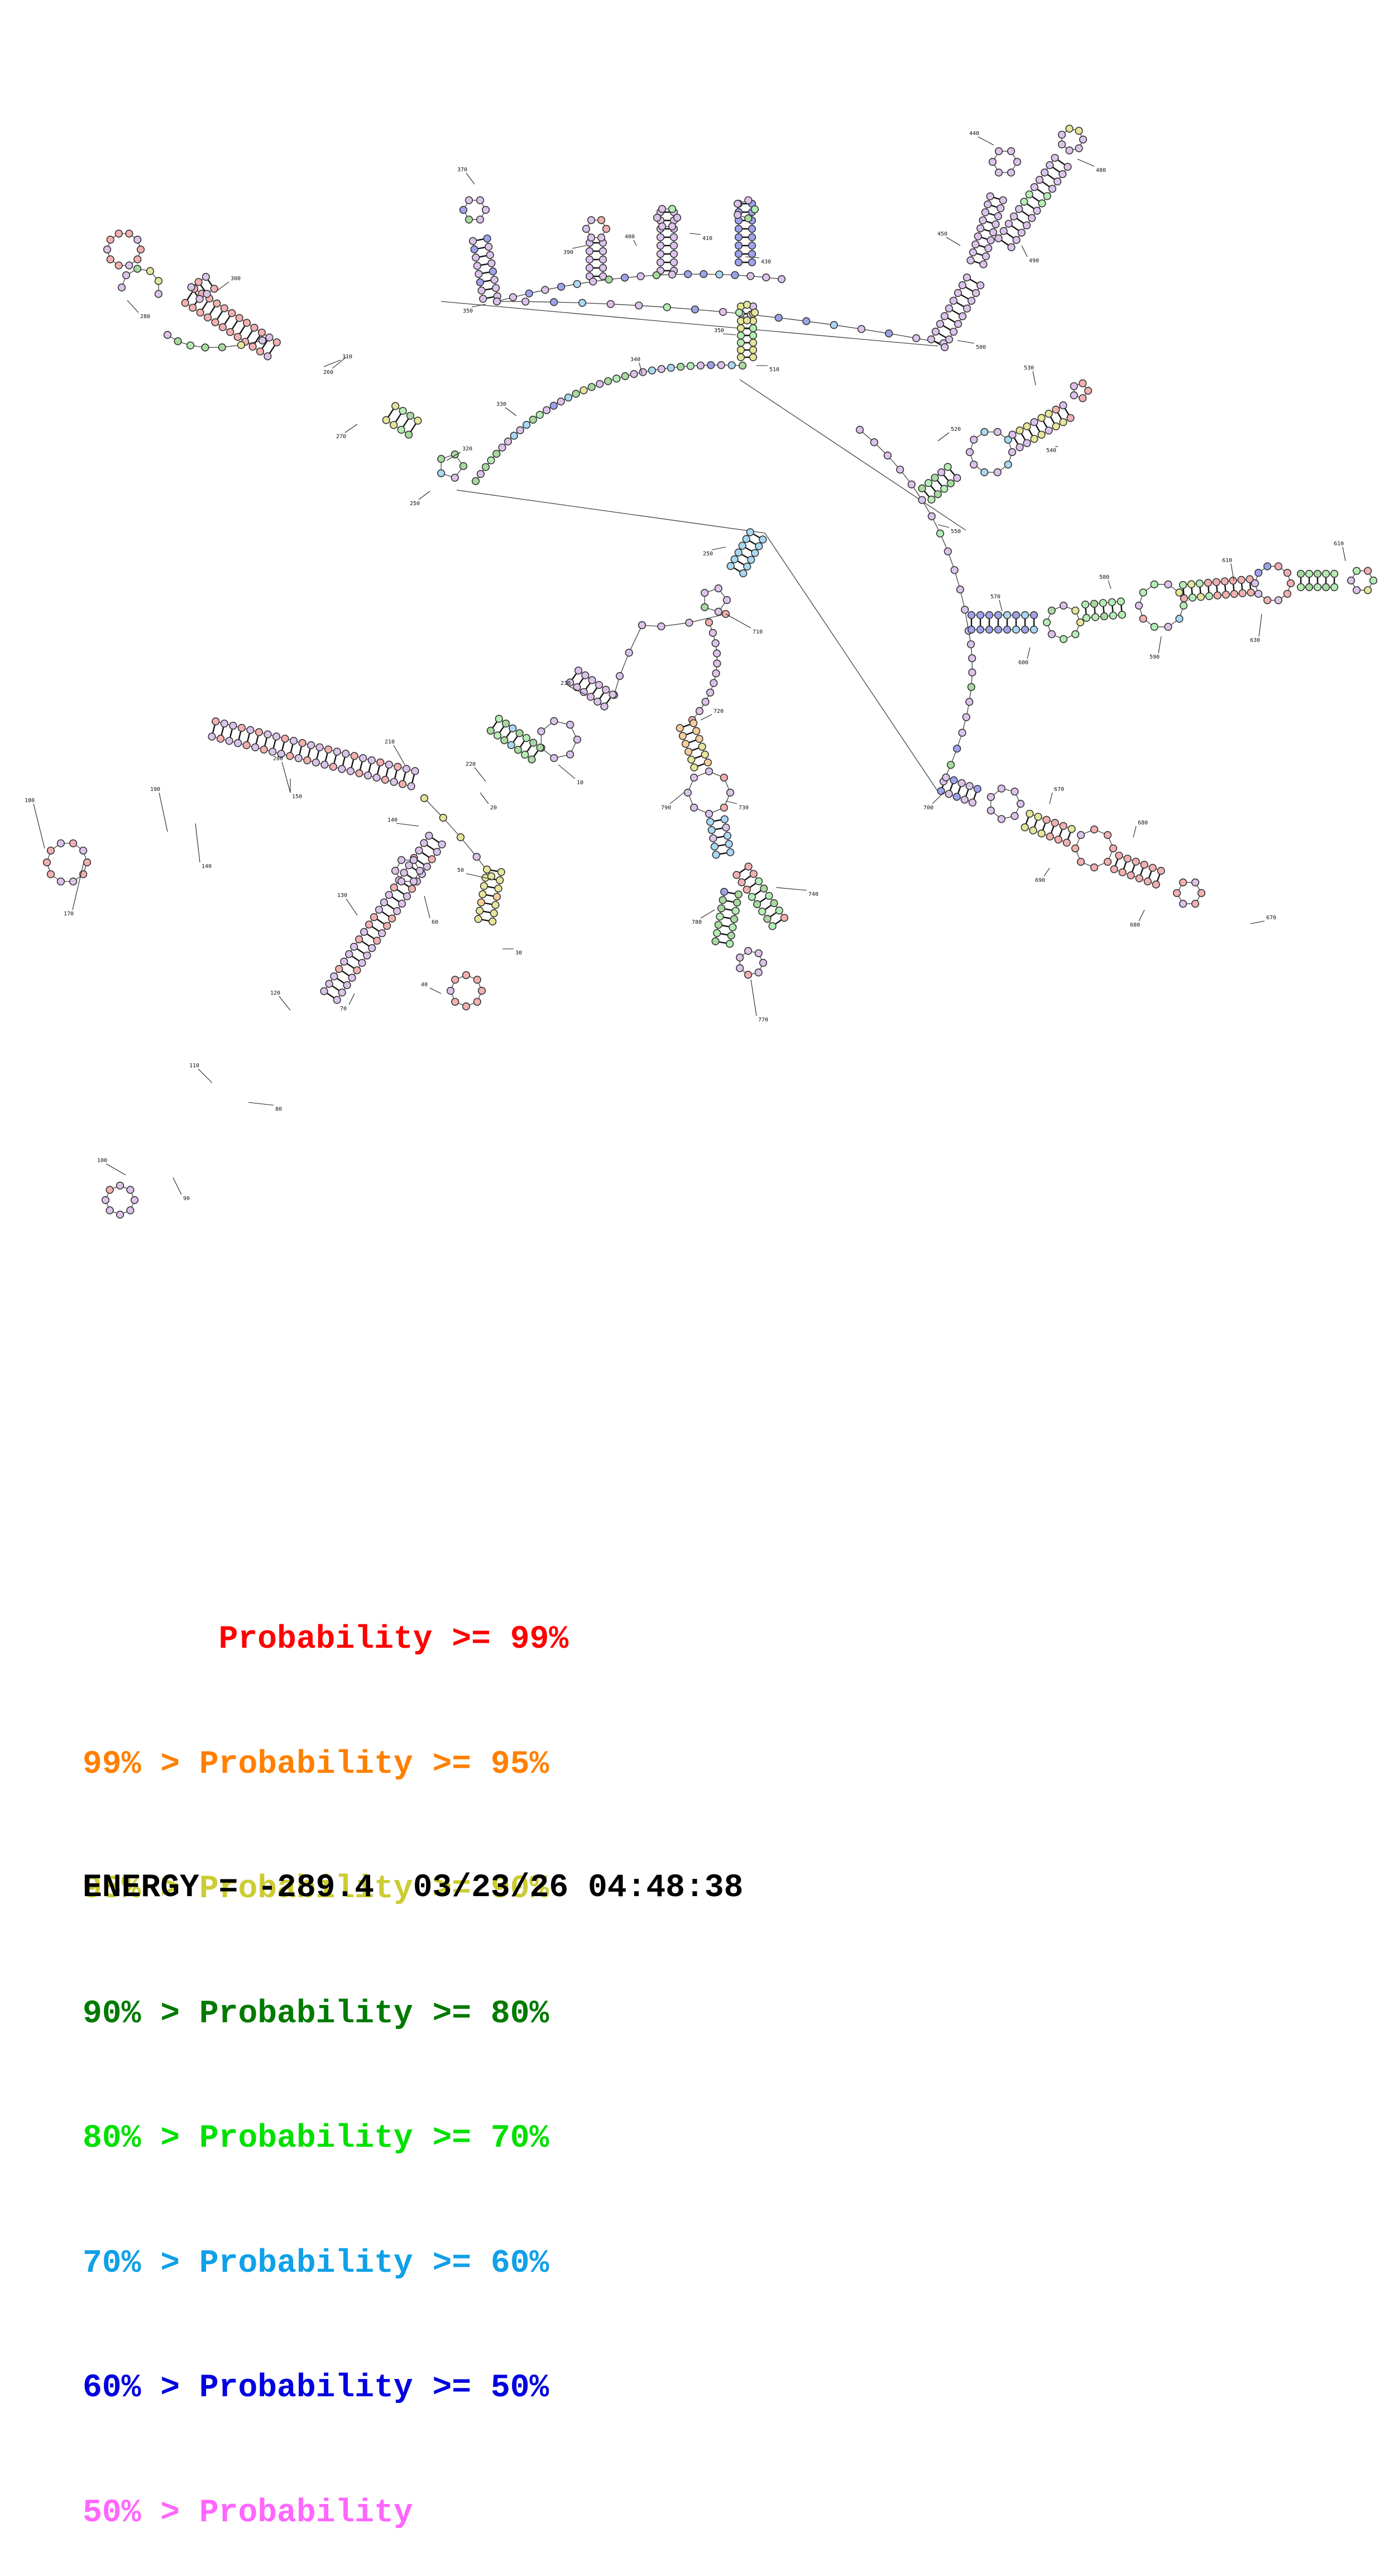 This screenshot has height=2576, width=1384. Describe the element at coordinates (207, 867) in the screenshot. I see `index-label: 140` at that location.